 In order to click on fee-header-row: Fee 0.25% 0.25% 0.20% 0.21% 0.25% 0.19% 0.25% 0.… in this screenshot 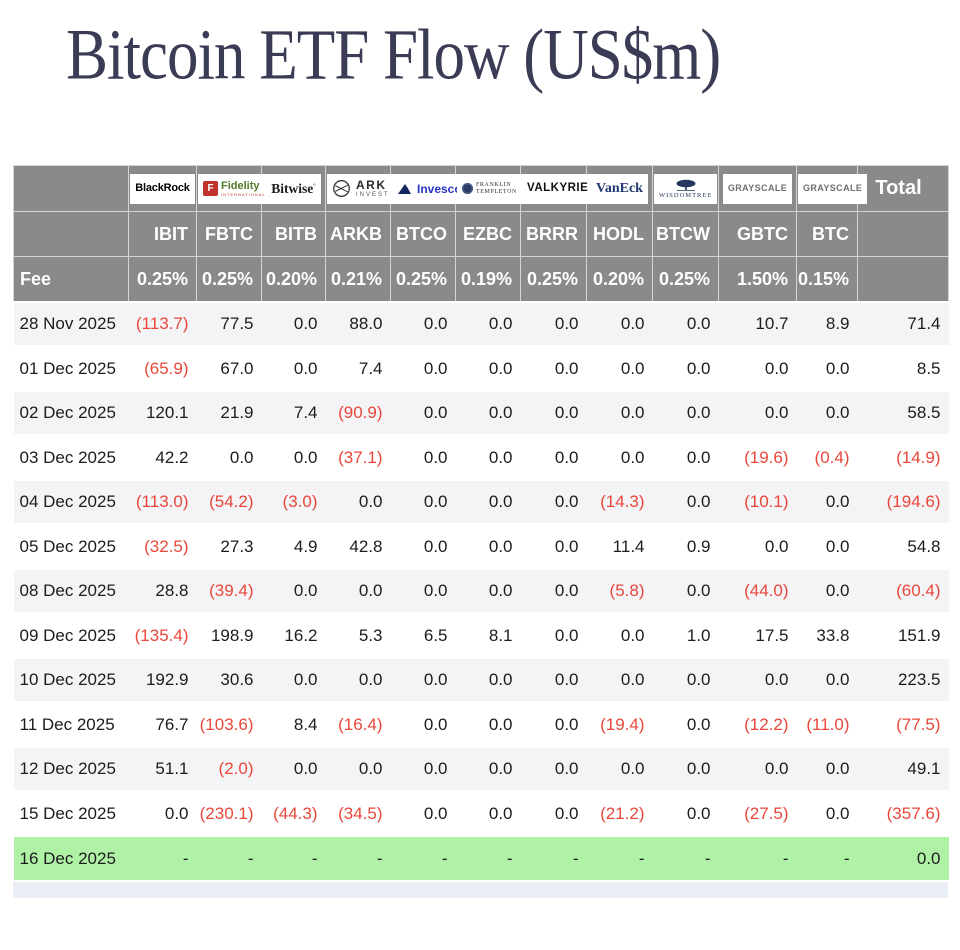, I will do `click(481, 279)`.